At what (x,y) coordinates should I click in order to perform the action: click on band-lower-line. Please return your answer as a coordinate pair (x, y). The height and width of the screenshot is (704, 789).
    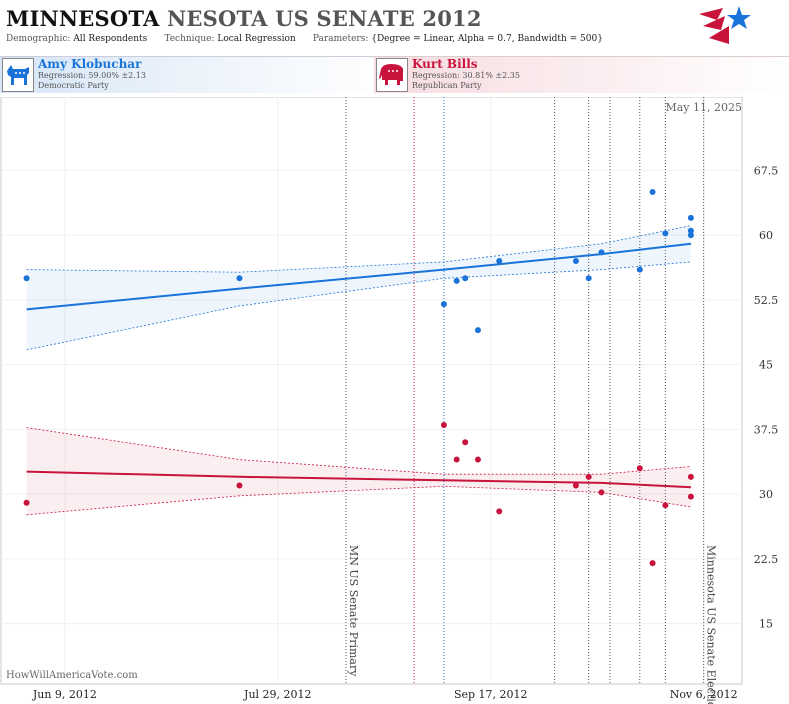
    Looking at the image, I should click on (358, 306).